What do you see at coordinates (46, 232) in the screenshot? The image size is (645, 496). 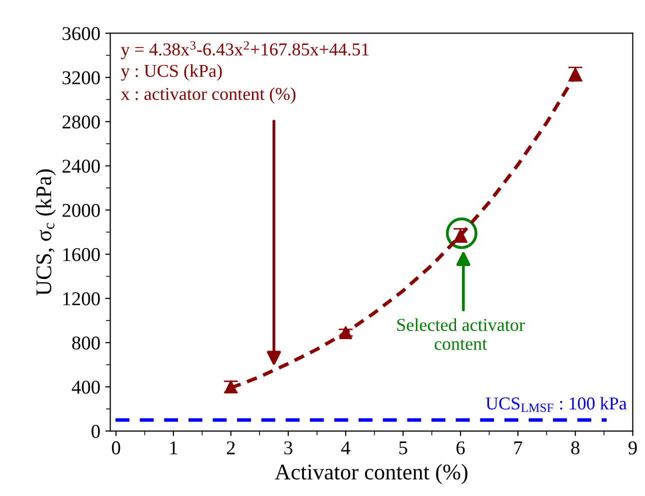 I see `y-axis-title: UCS, σ$_{c}$ (kPa)` at bounding box center [46, 232].